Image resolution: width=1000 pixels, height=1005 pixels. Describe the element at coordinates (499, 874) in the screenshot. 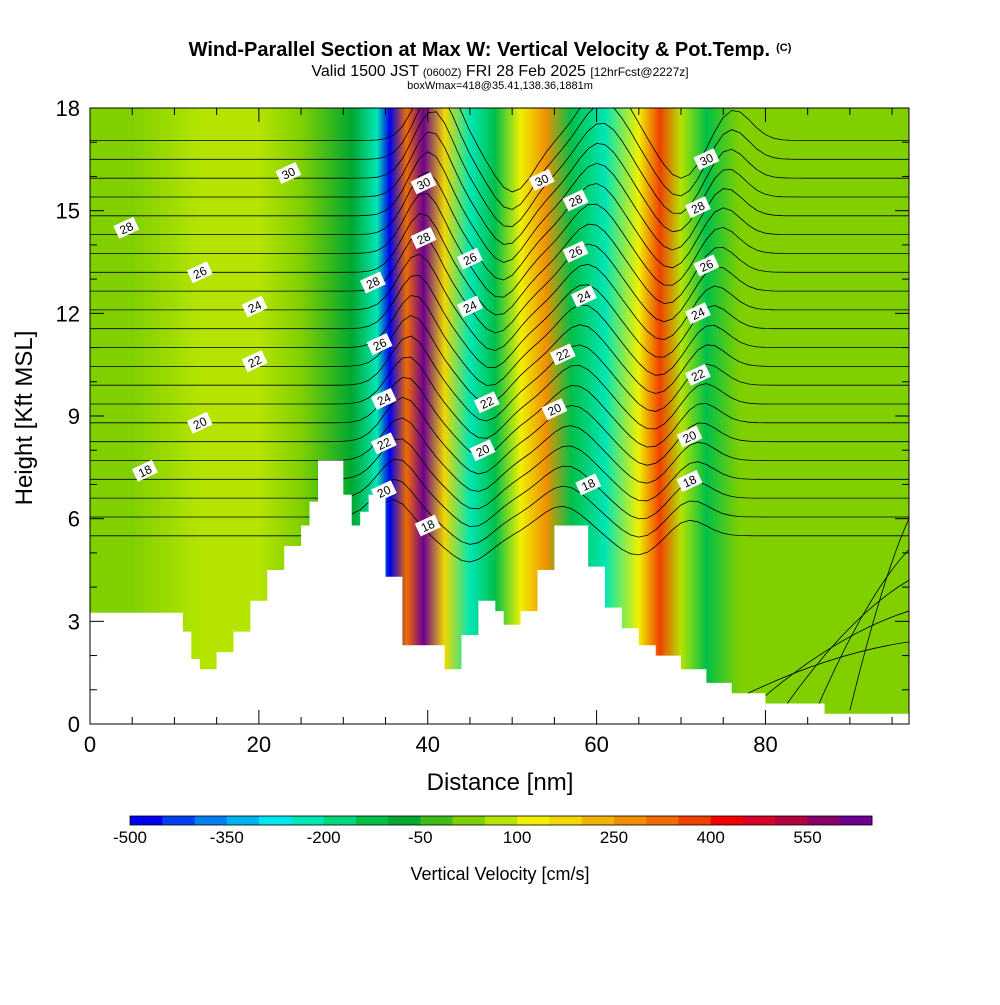

I see `colorbar-label: Vertical Velocity [cm/s]` at that location.